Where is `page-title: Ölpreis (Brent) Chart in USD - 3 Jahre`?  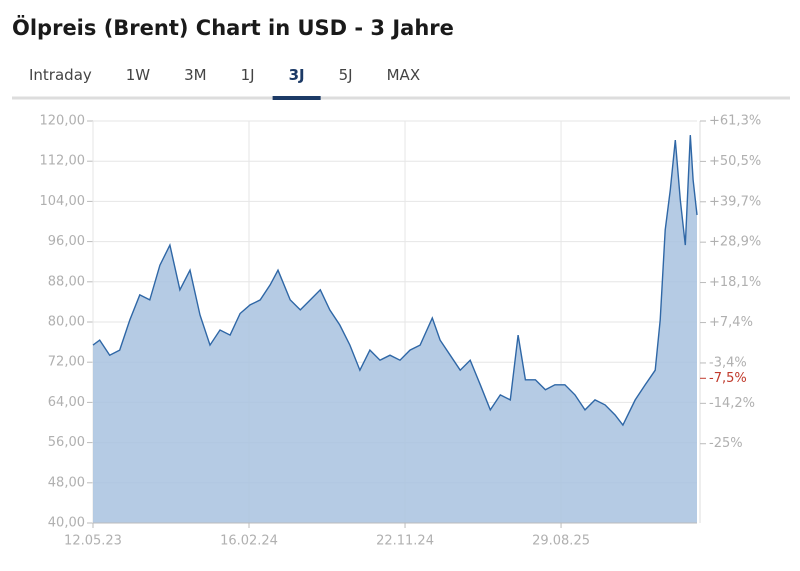
page-title: Ölpreis (Brent) Chart in USD - 3 Jahre is located at coordinates (233, 27).